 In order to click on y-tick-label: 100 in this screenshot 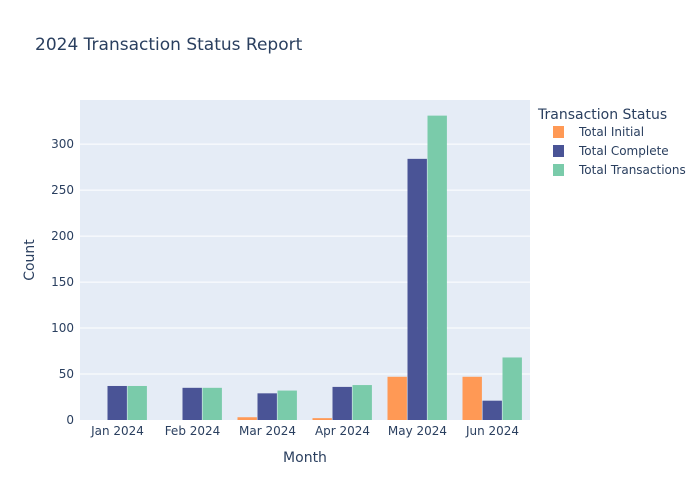, I will do `click(62, 328)`.